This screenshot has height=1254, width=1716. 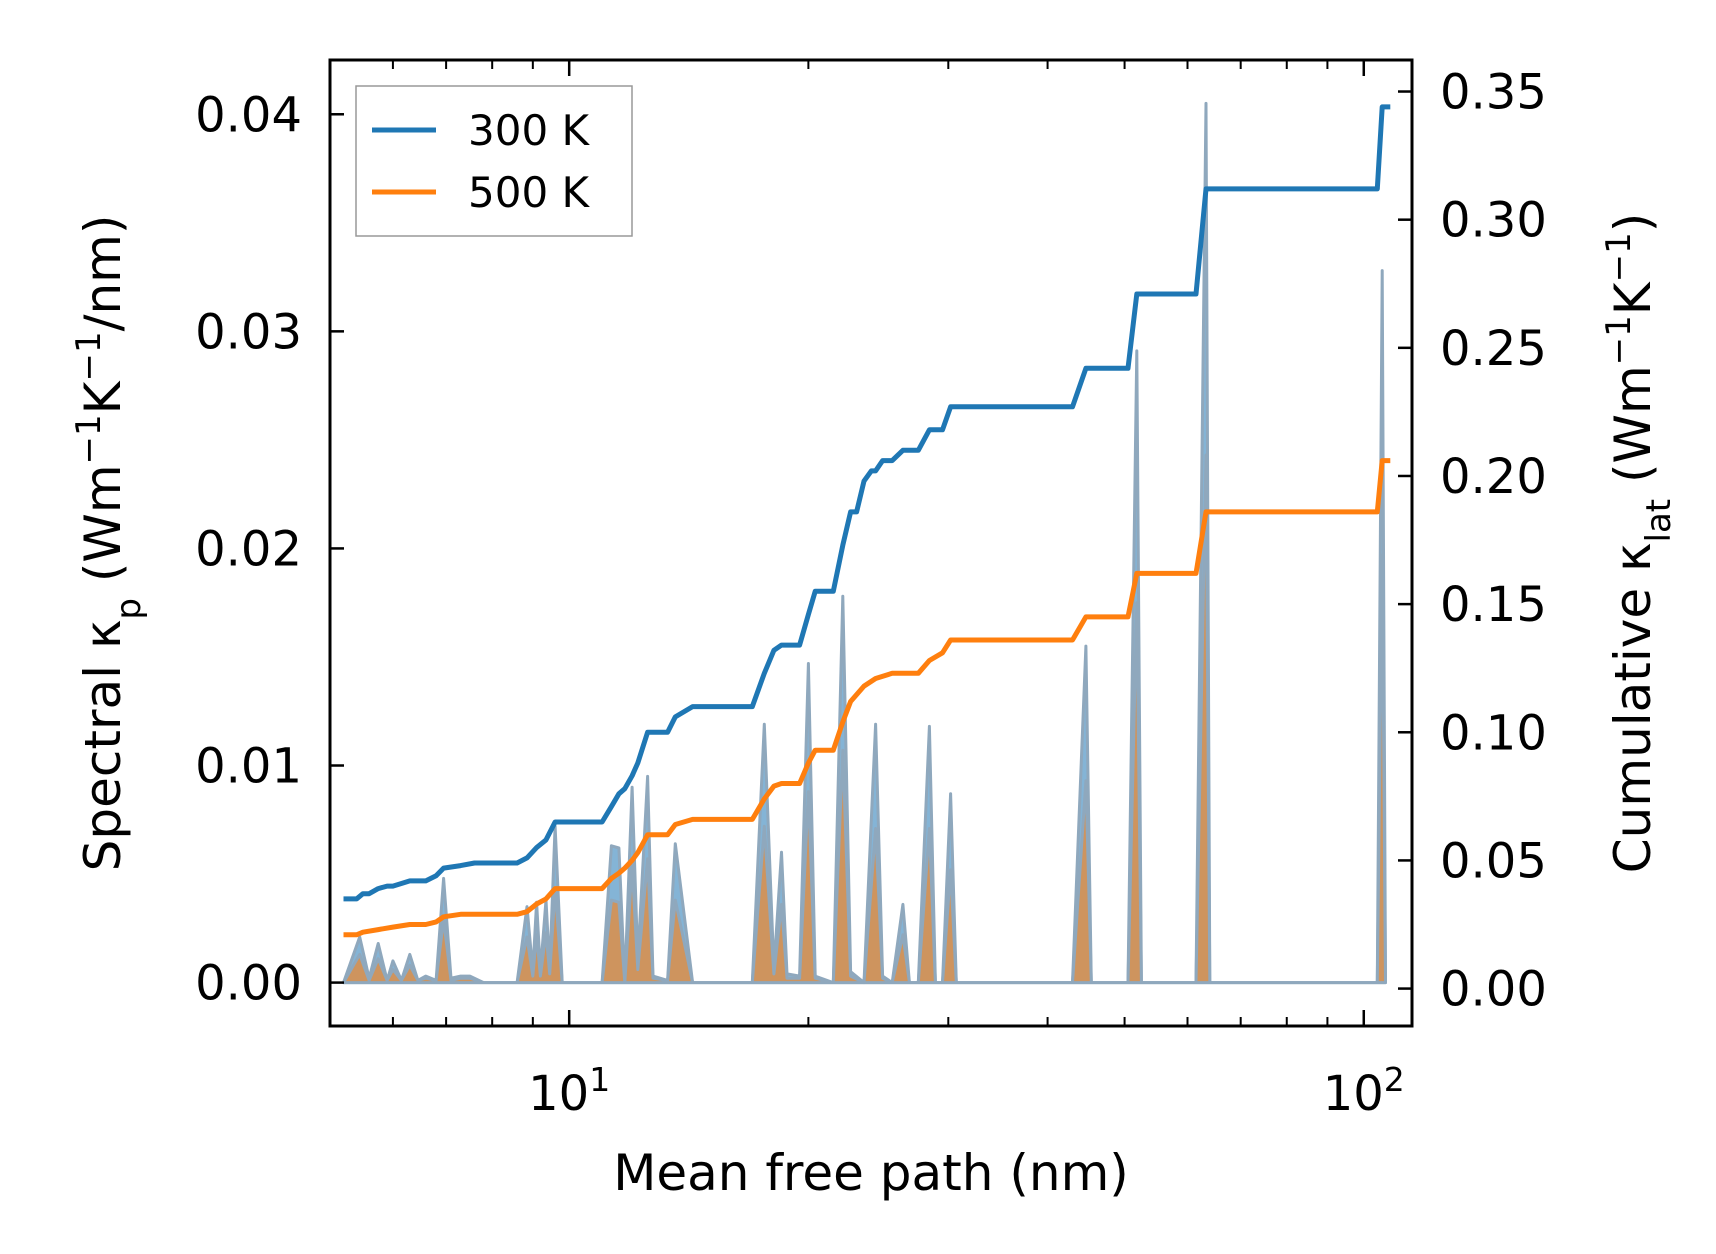 I want to click on legend: 300 K 500 K, so click(x=494, y=161).